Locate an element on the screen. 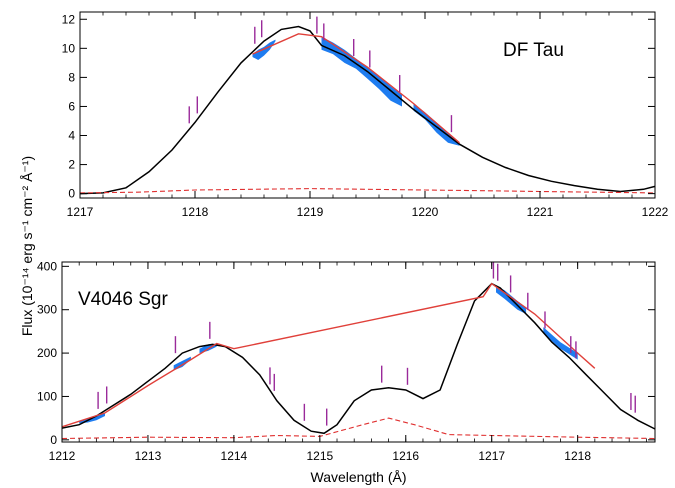  x-tick-label: 1215 is located at coordinates (319, 456).